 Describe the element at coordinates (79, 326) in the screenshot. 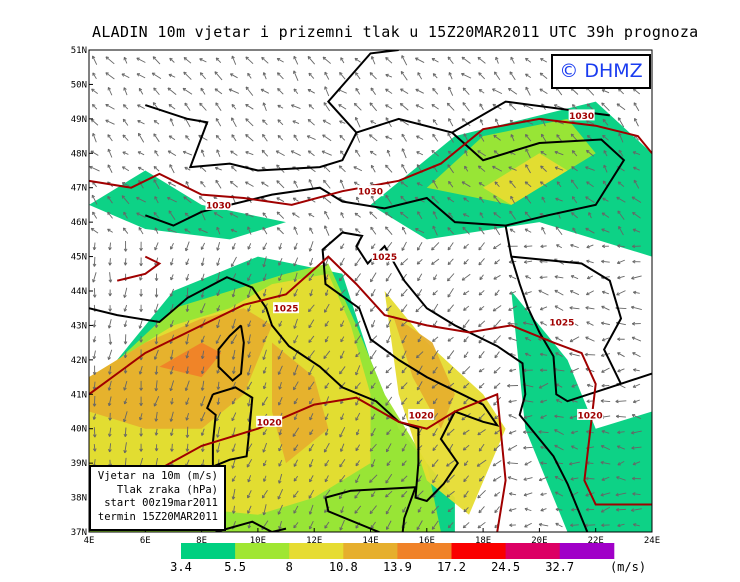

I see `lat-tick-label: 43N` at that location.